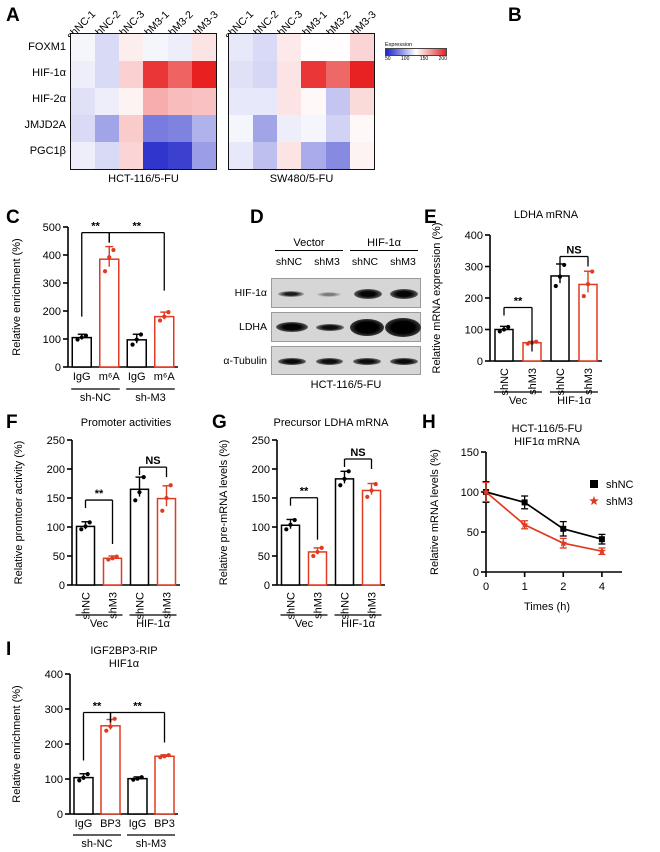 The height and width of the screenshot is (852, 660). I want to click on x-tick-label: IgG, so click(138, 824).